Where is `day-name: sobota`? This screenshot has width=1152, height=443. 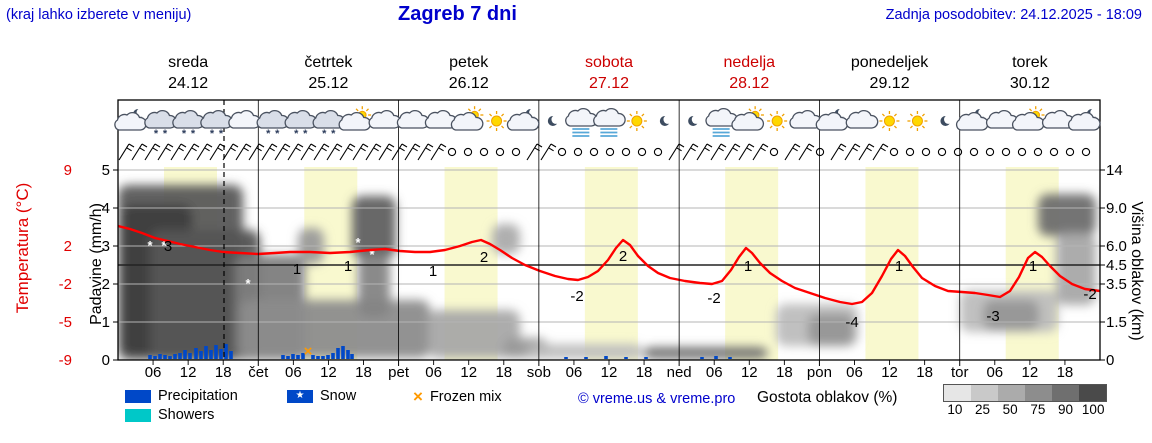
day-name: sobota is located at coordinates (609, 62).